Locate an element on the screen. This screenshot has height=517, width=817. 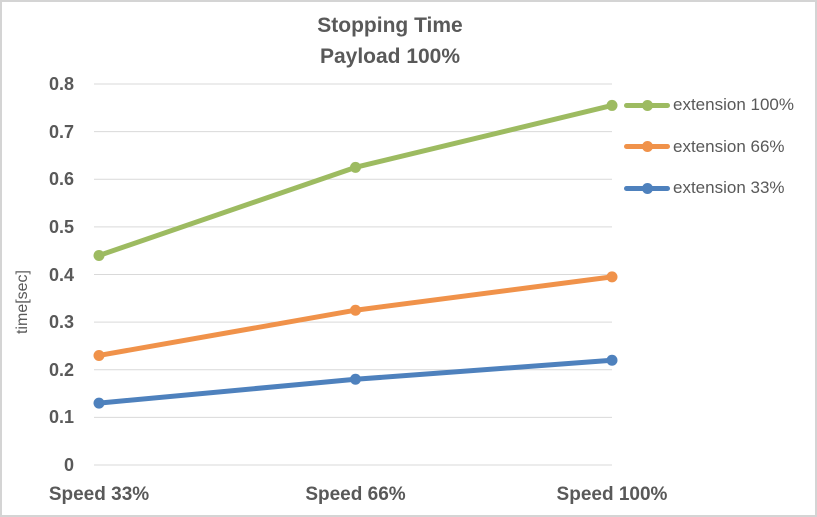
legend-item: extension 33% is located at coordinates (704, 188).